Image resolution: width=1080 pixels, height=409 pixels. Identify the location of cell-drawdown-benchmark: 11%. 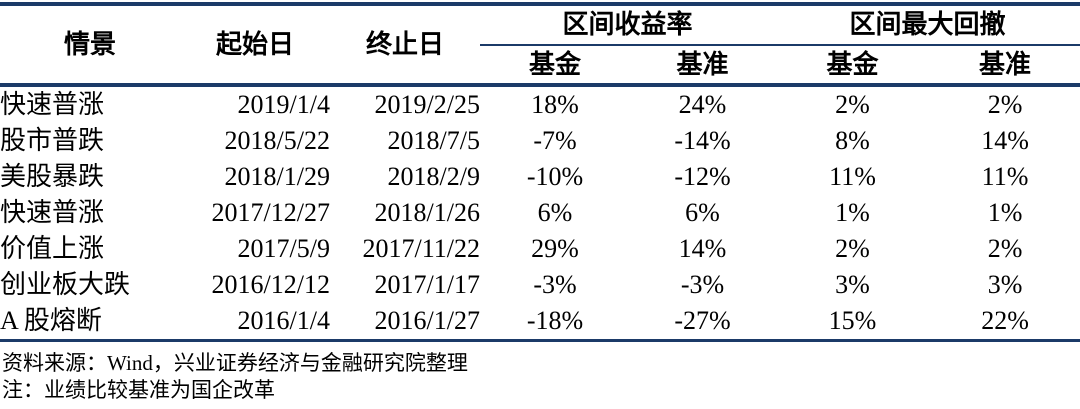
(1005, 176).